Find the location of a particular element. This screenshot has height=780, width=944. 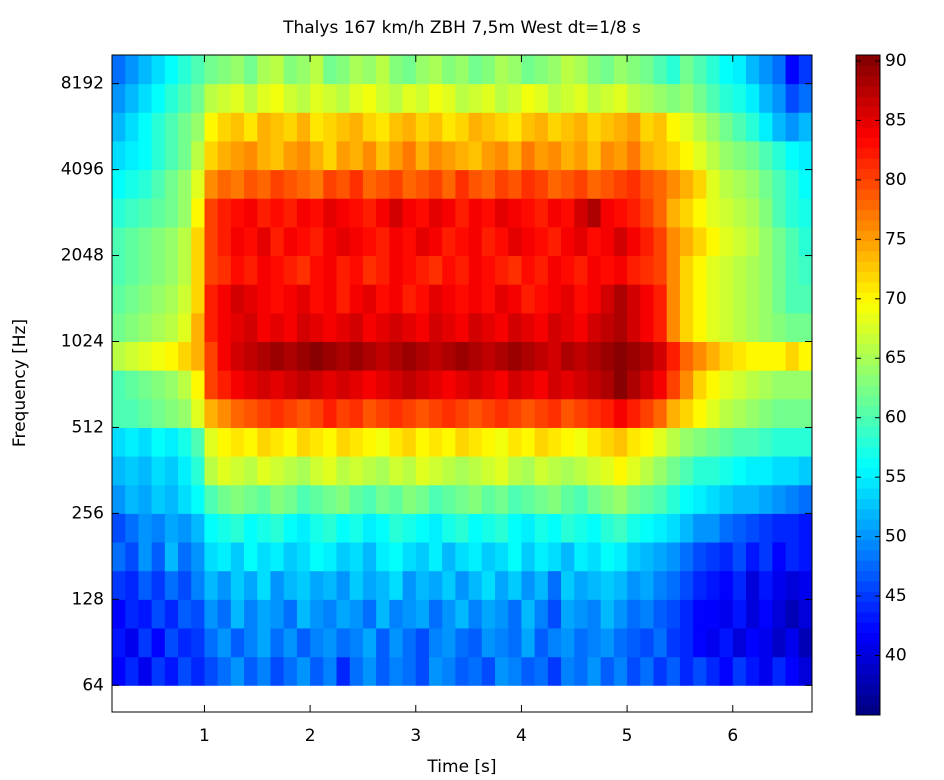

colorbar-tick-label: 60 is located at coordinates (896, 418).